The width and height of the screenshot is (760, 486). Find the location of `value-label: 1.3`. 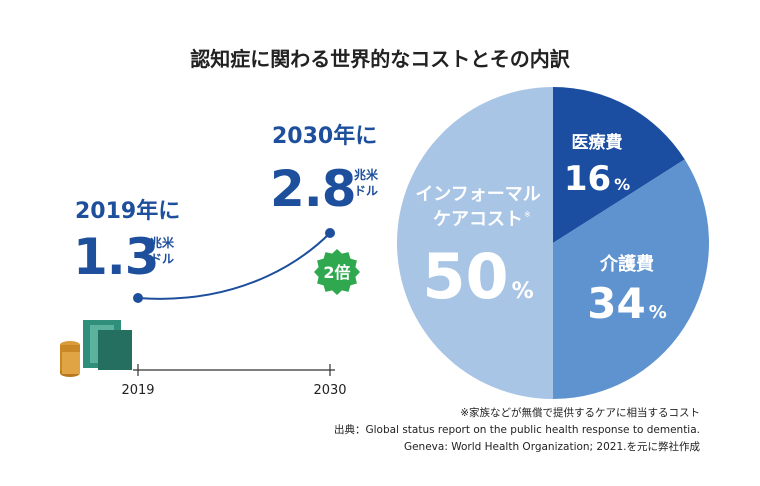

value-label: 1.3 is located at coordinates (116, 257).